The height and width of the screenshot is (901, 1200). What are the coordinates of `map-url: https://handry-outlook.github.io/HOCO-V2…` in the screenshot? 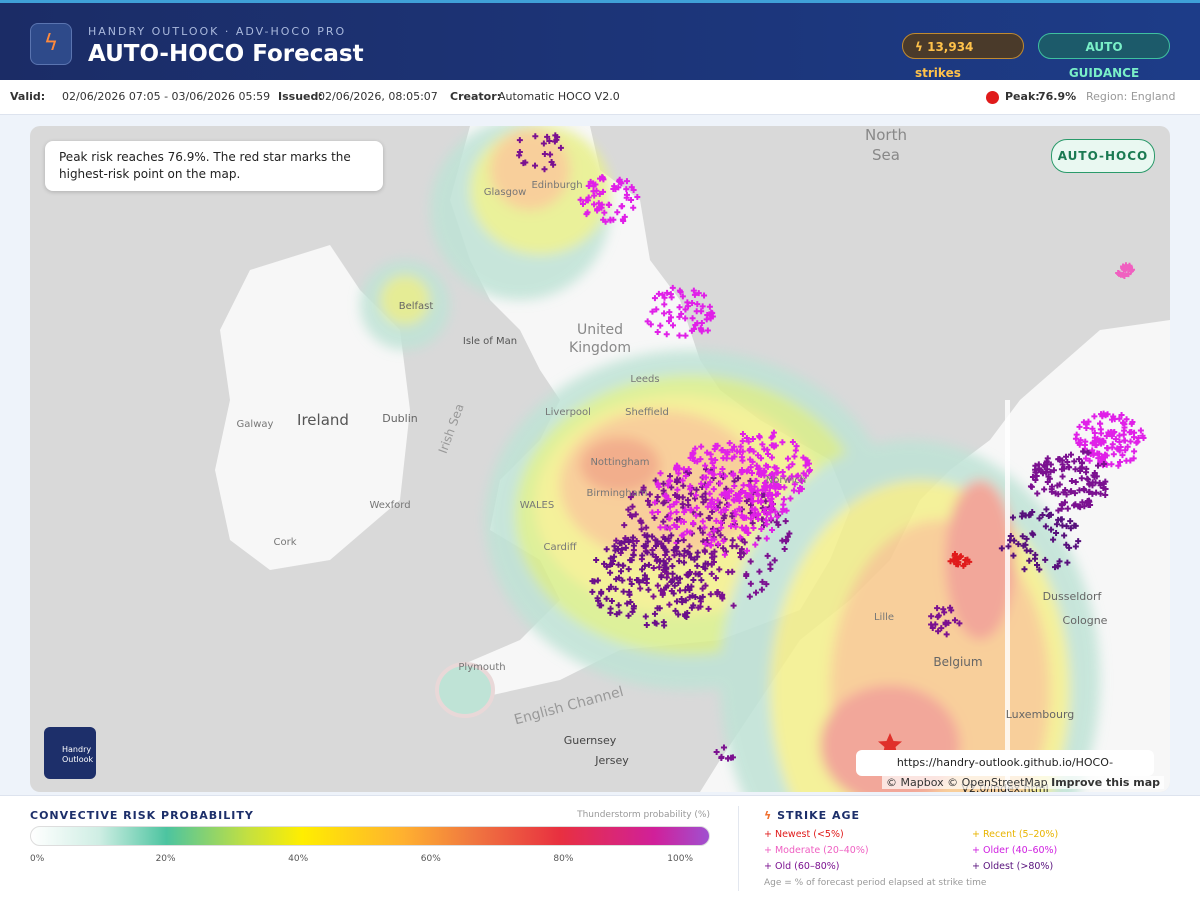 It's located at (1005, 771).